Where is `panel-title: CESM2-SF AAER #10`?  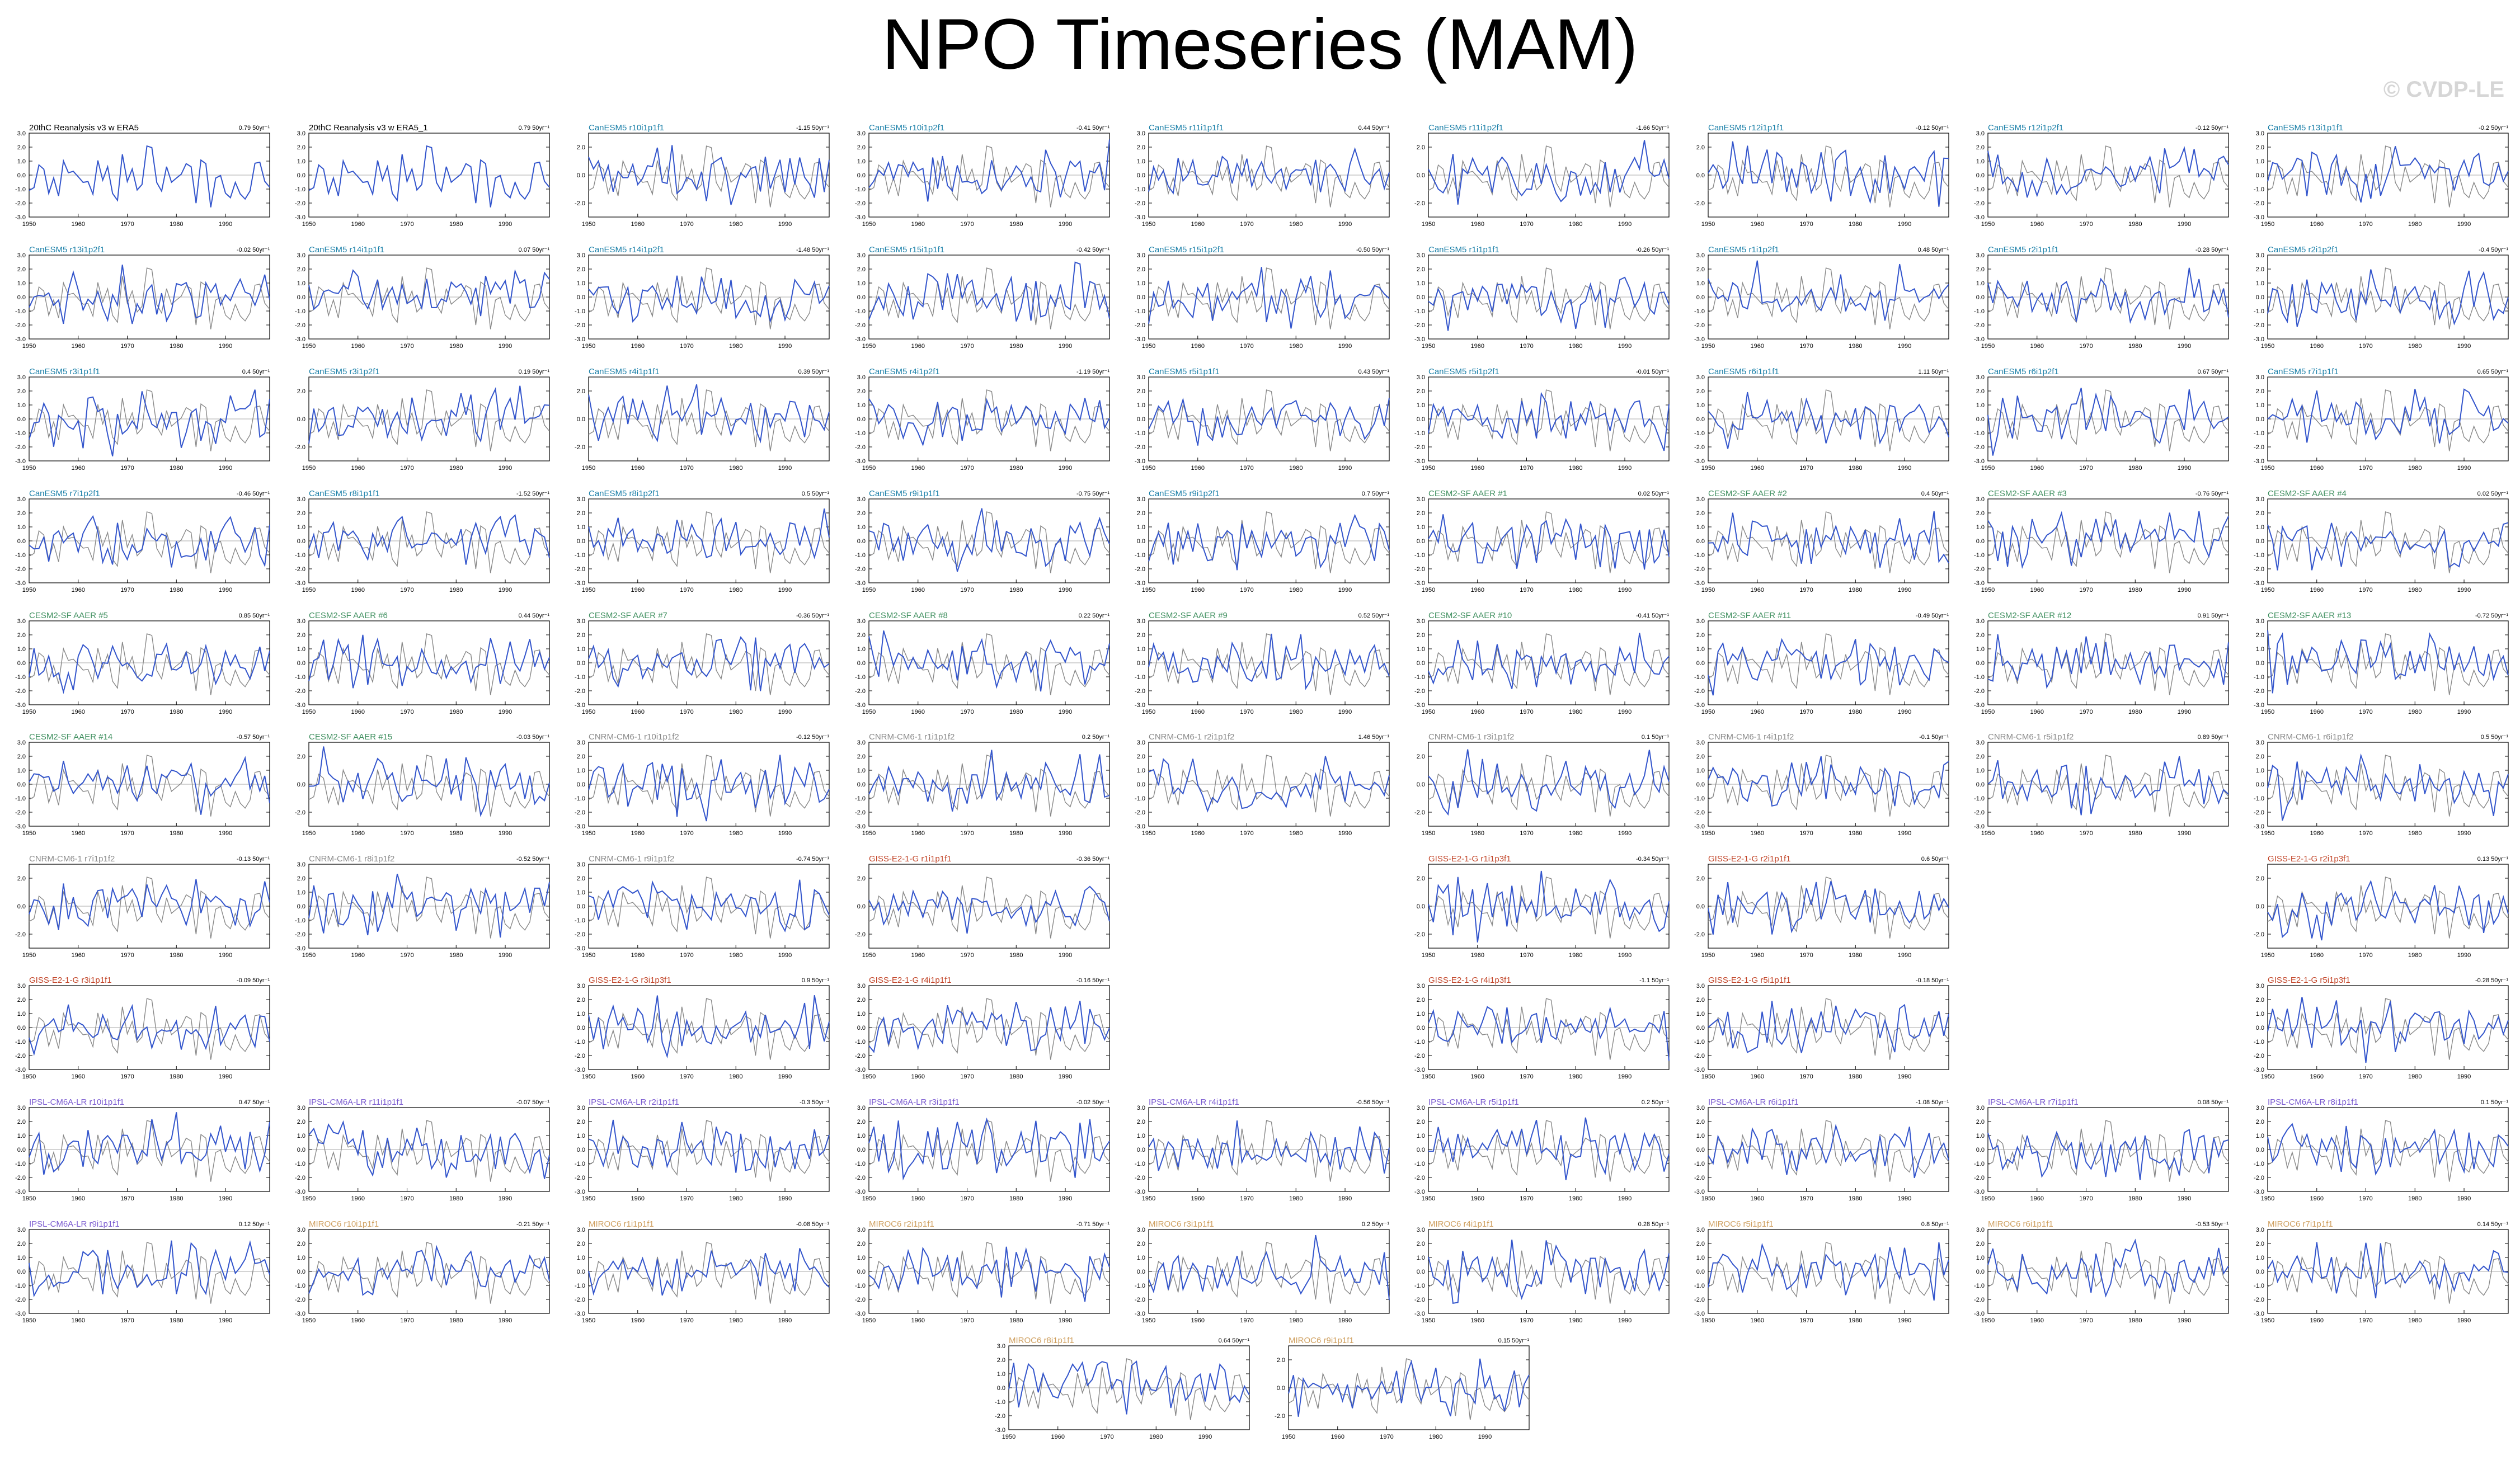 panel-title: CESM2-SF AAER #10 is located at coordinates (1470, 616).